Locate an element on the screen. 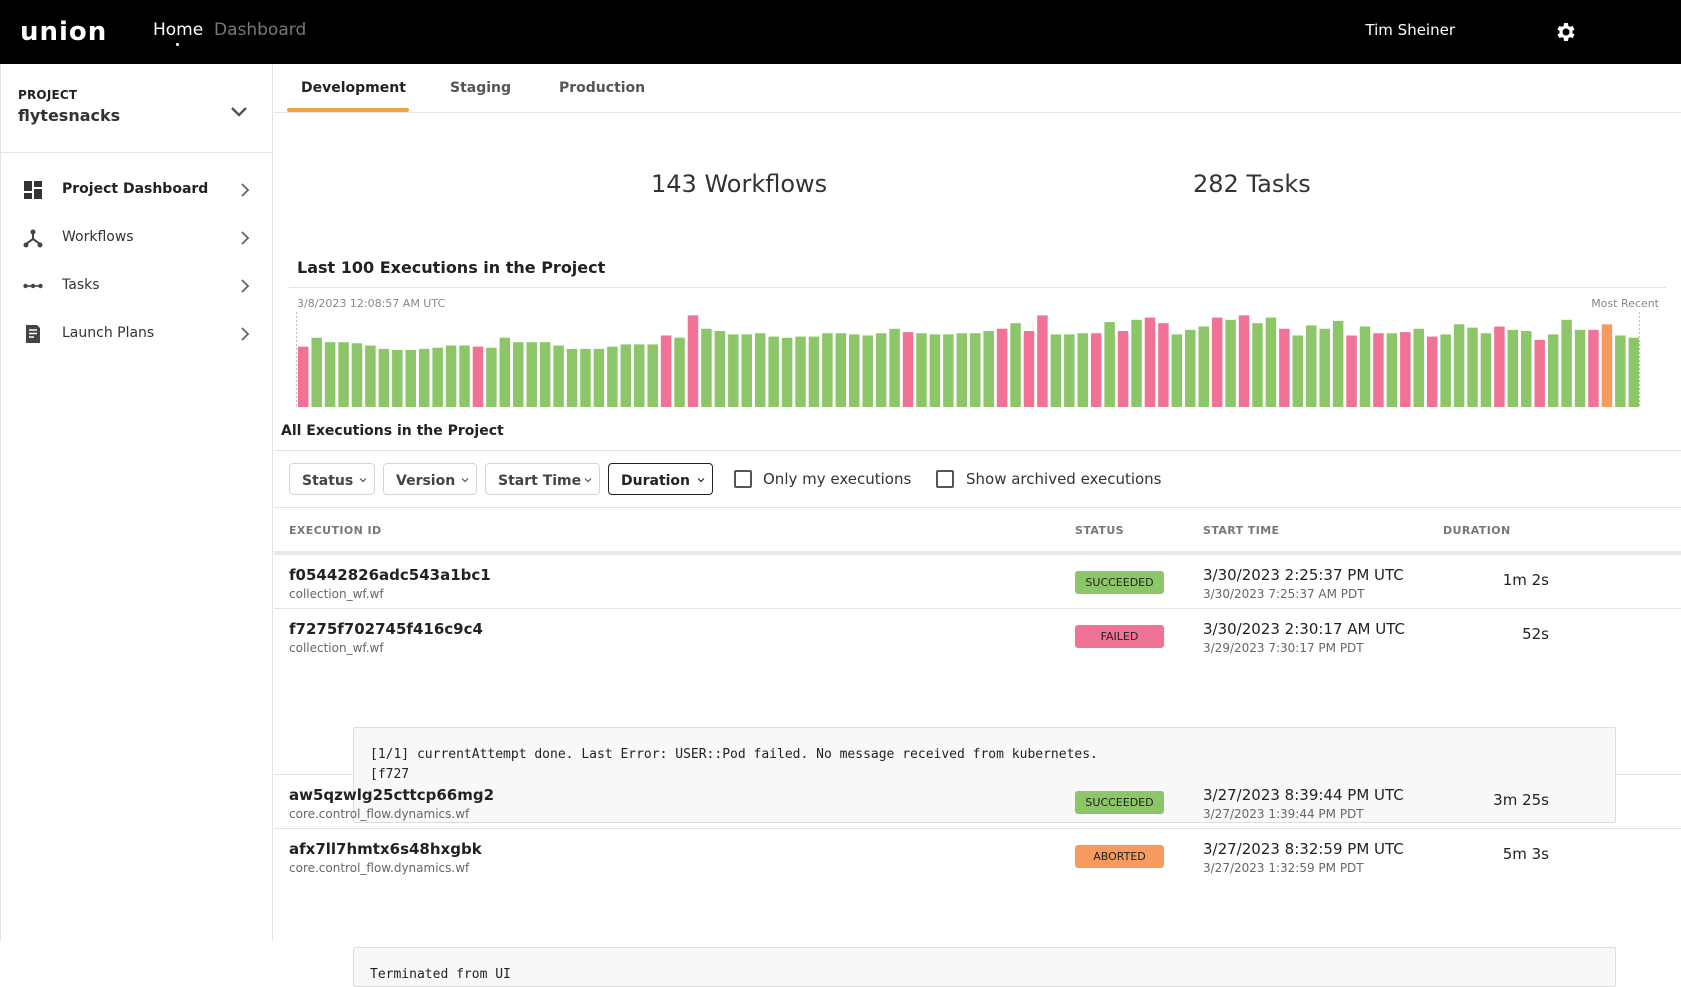 Image resolution: width=1681 pixels, height=987 pixels. execution-id-link: afx7ll7hmtx6s48hxgbk is located at coordinates (385, 849).